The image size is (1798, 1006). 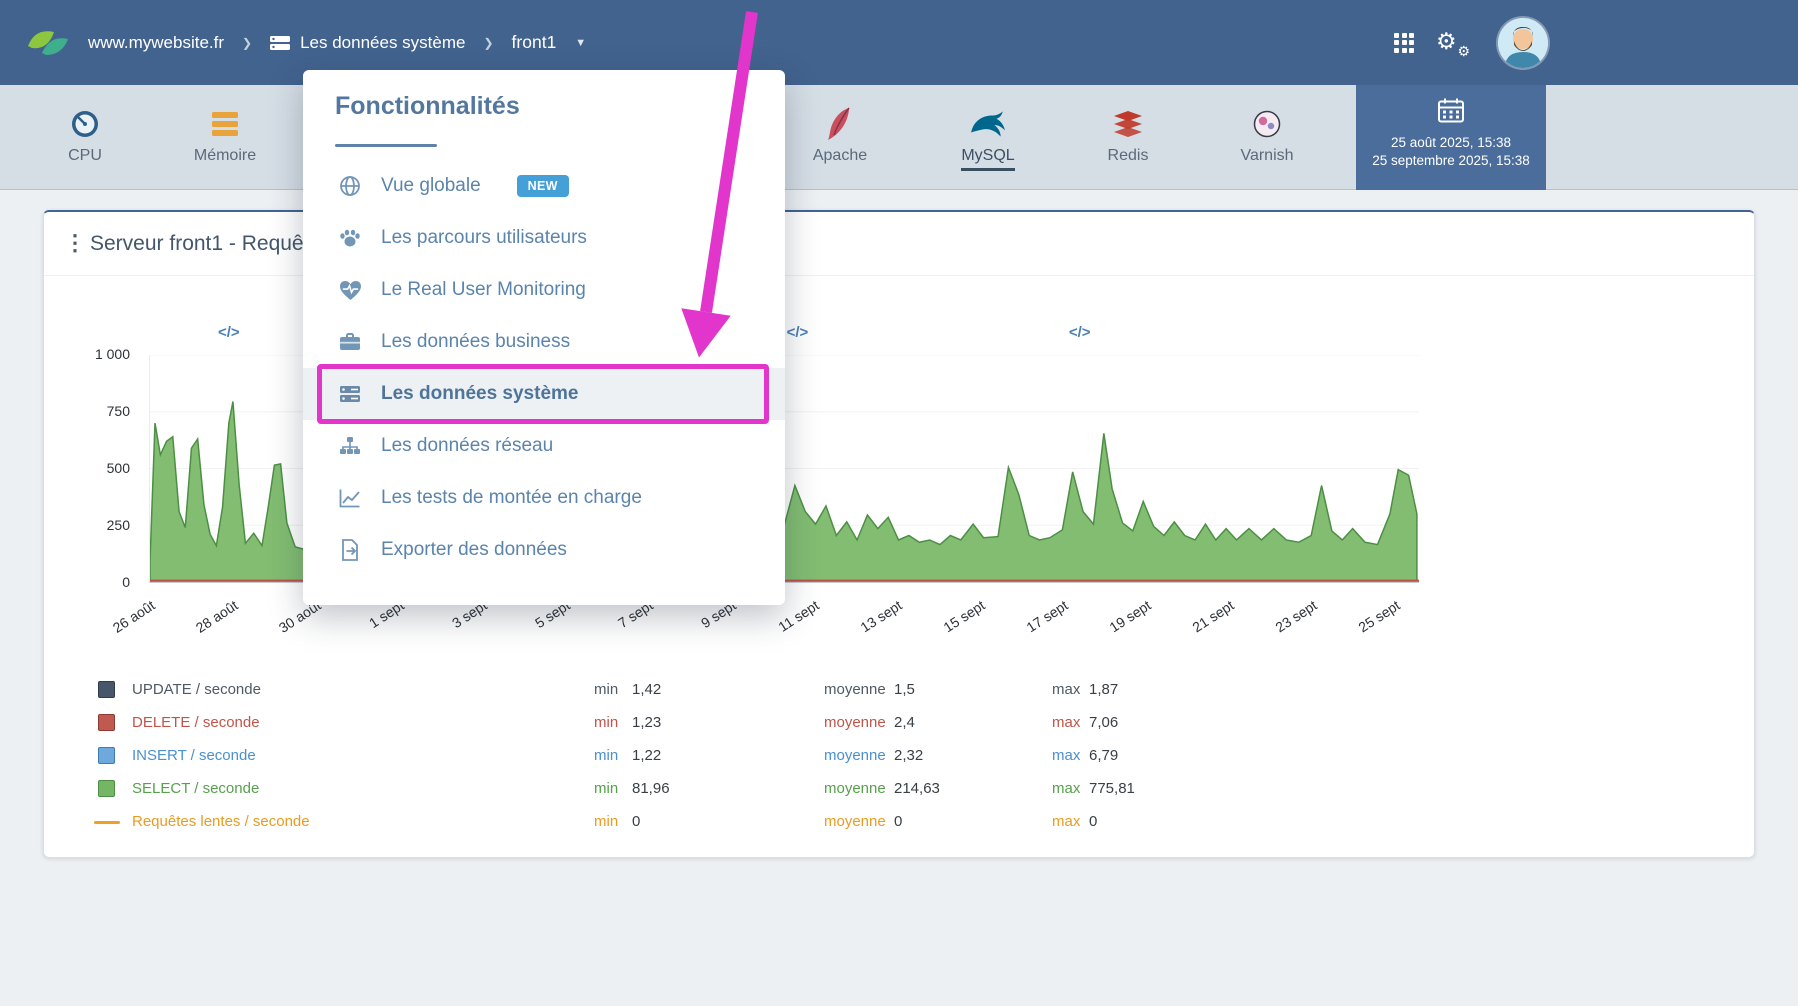 What do you see at coordinates (483, 289) in the screenshot?
I see `menu-item-label: Le Real User Monitoring` at bounding box center [483, 289].